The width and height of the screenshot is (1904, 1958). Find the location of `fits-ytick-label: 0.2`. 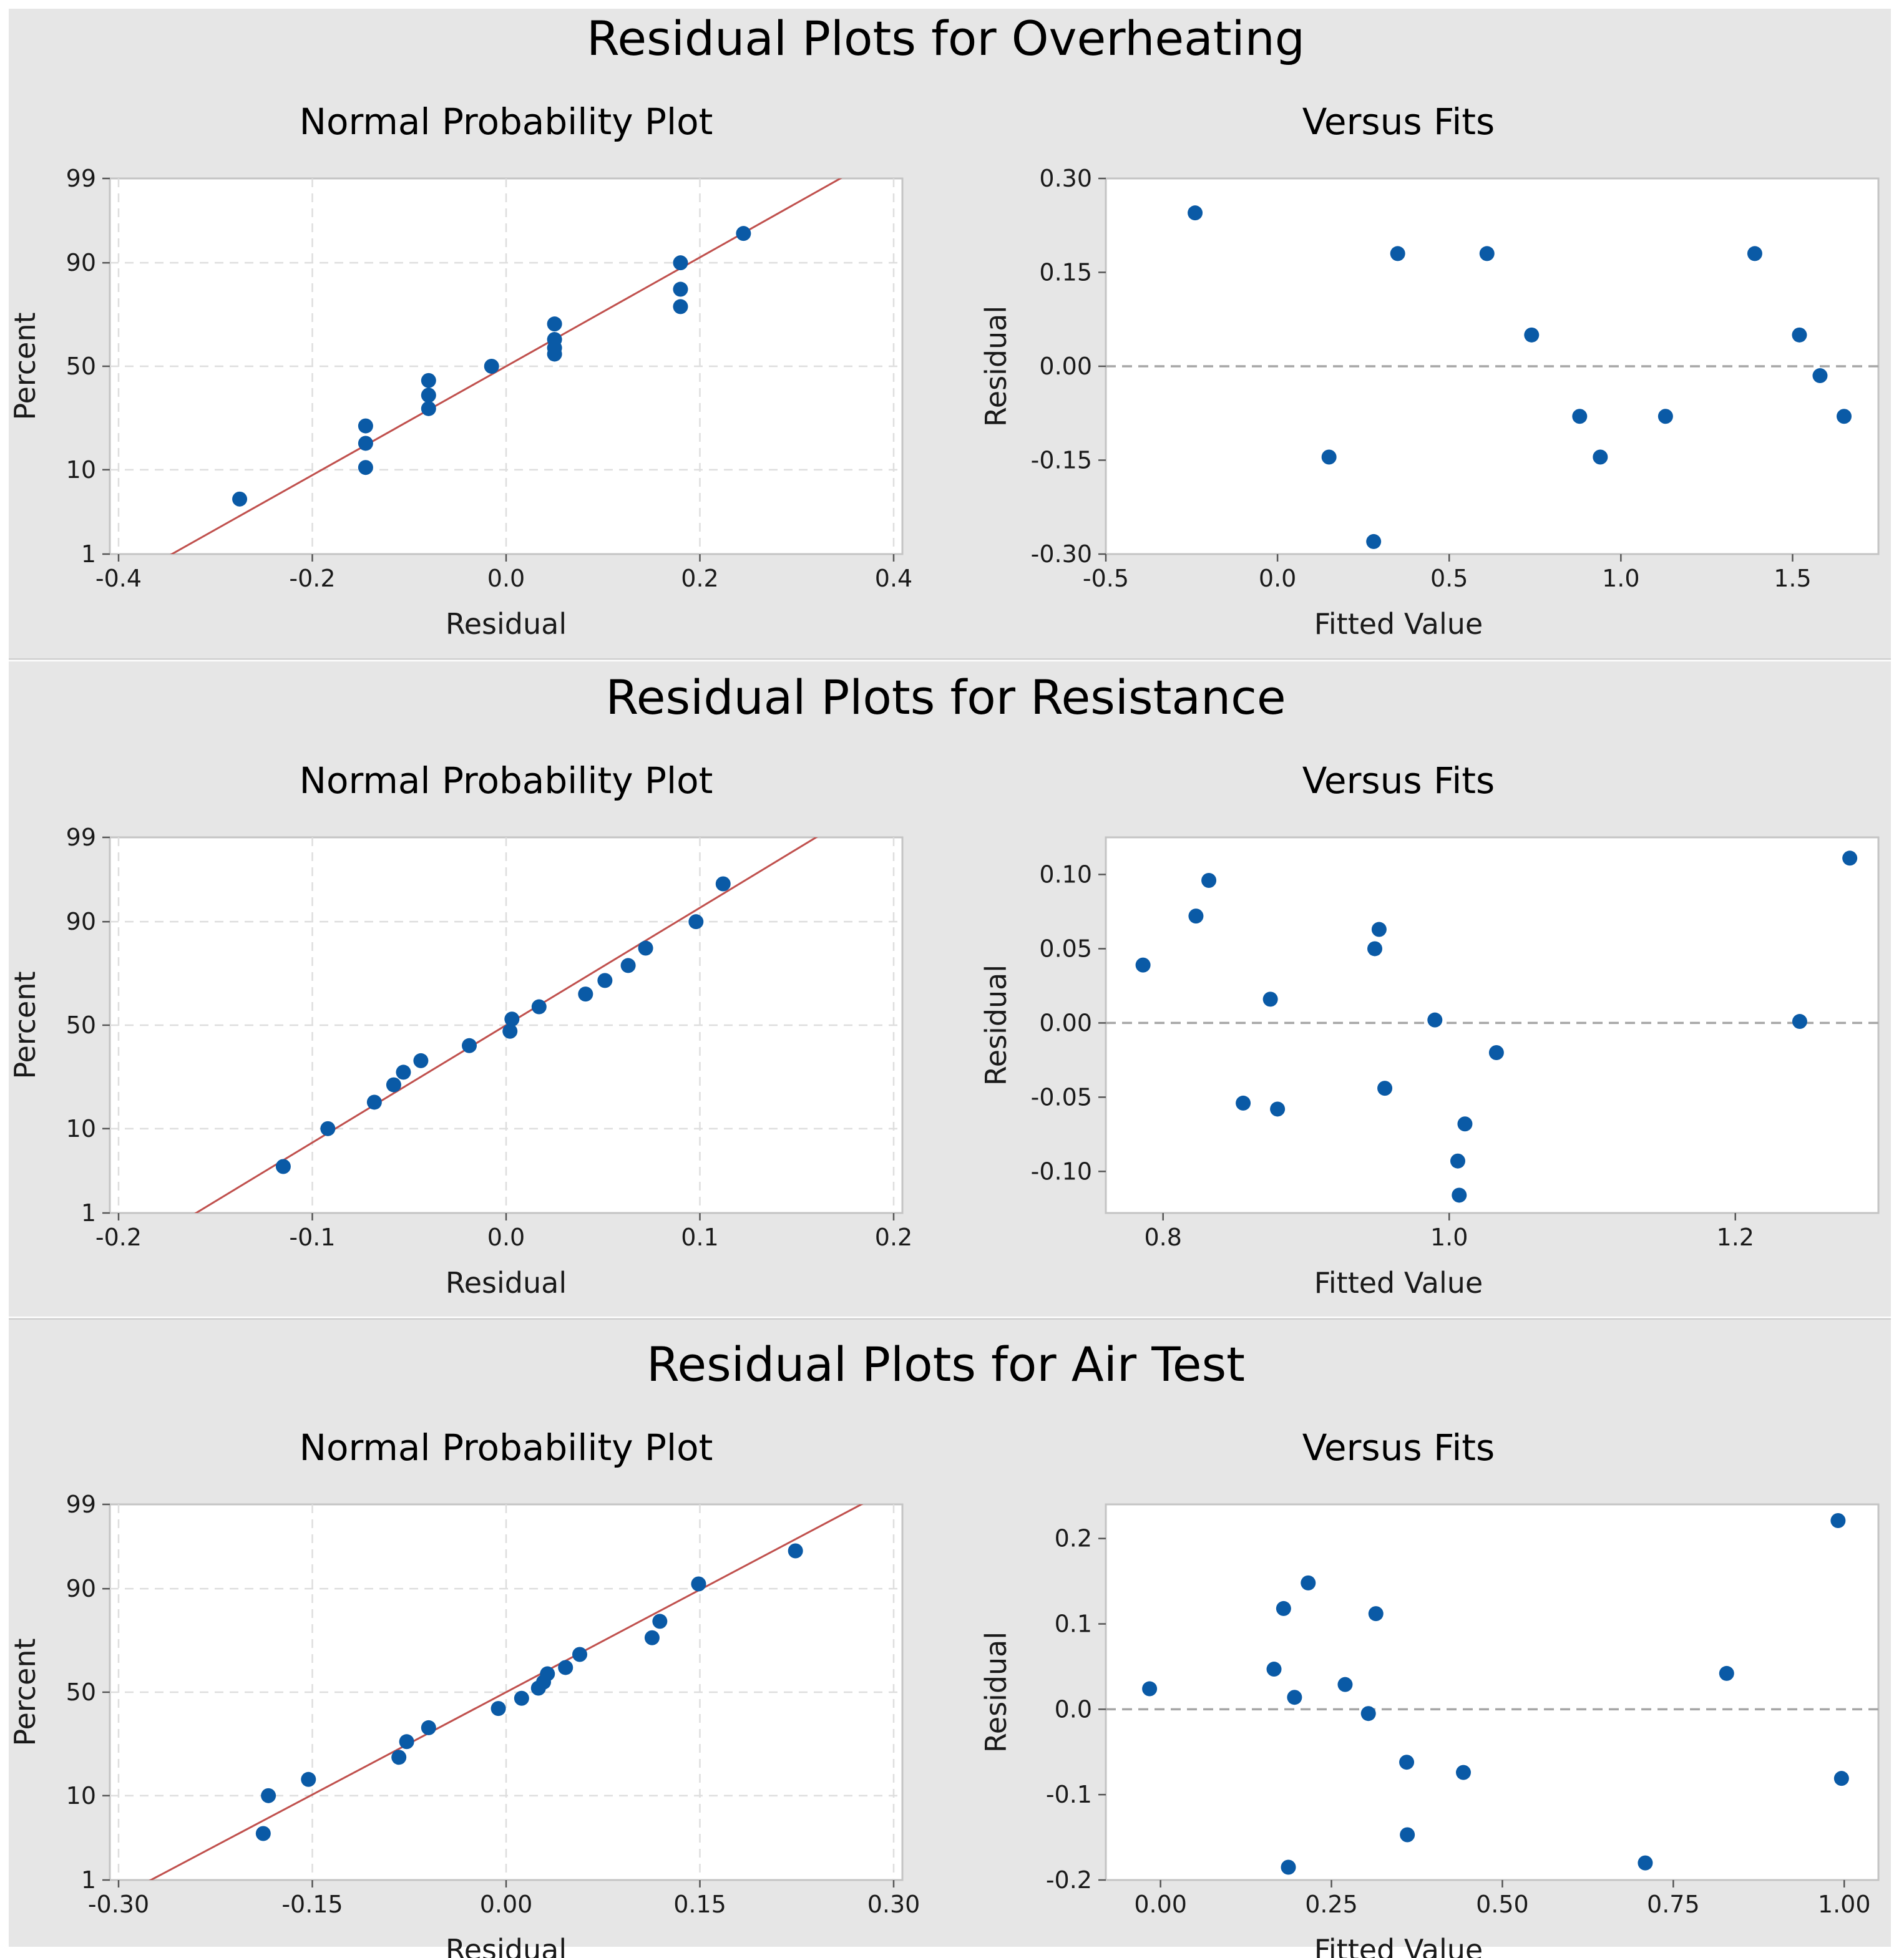

fits-ytick-label: 0.2 is located at coordinates (1073, 1538).